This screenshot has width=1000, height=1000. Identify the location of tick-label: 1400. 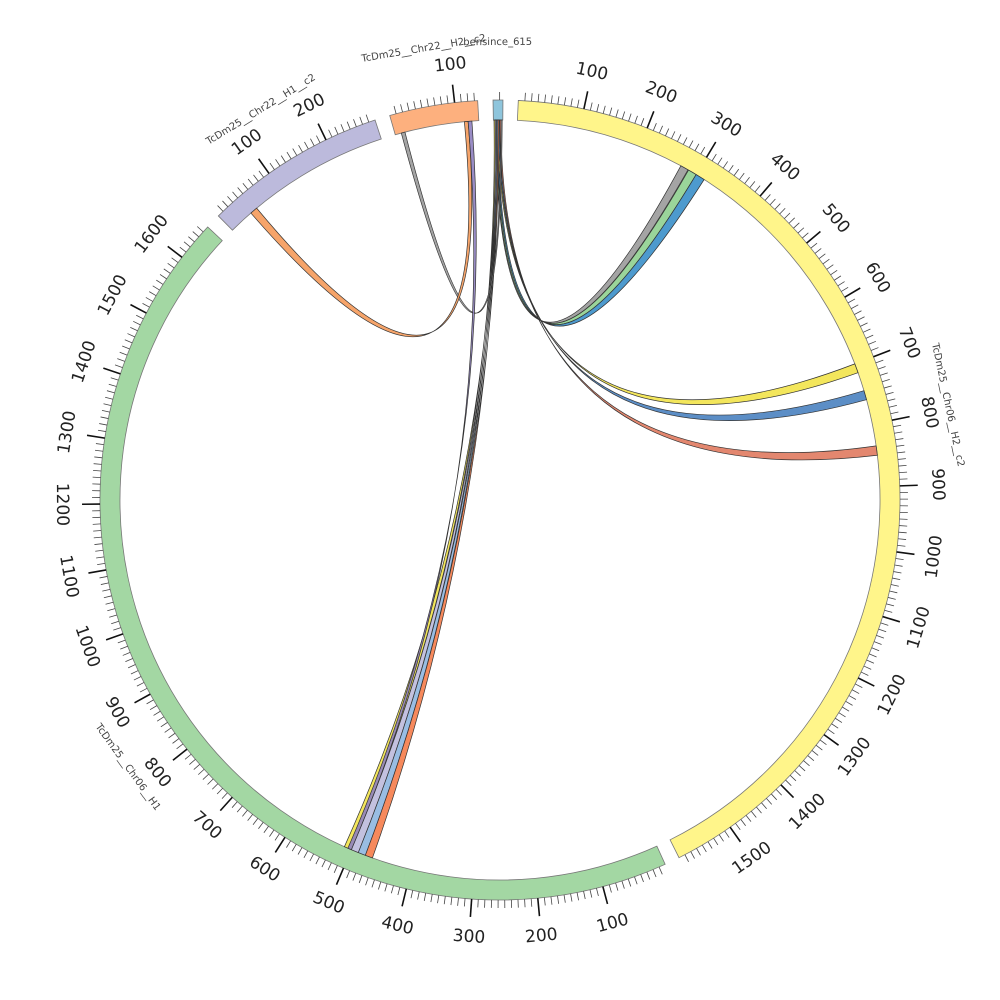
(84, 361).